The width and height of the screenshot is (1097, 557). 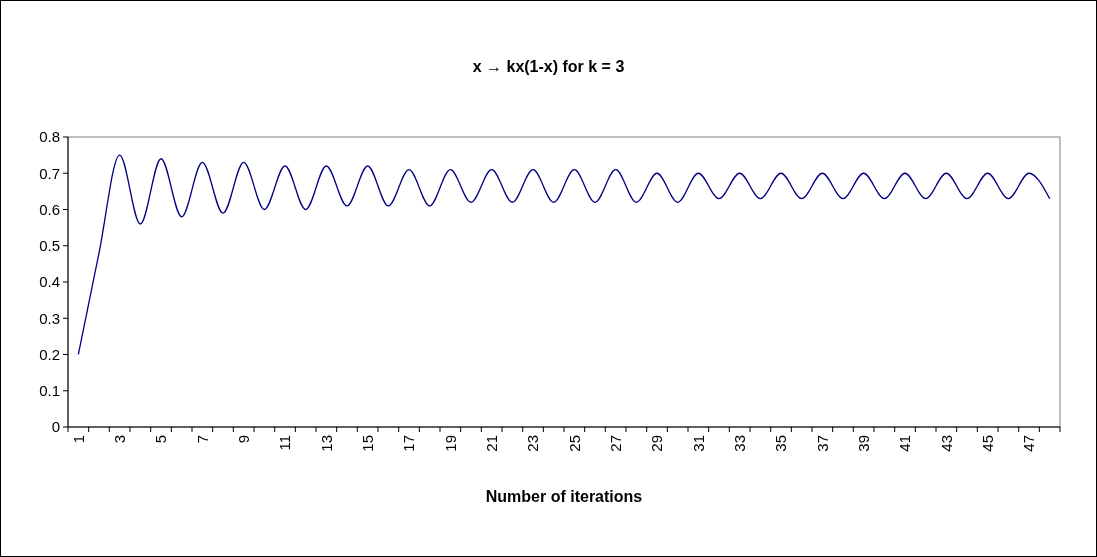 I want to click on y-tick-label: 0.6, so click(x=49, y=209).